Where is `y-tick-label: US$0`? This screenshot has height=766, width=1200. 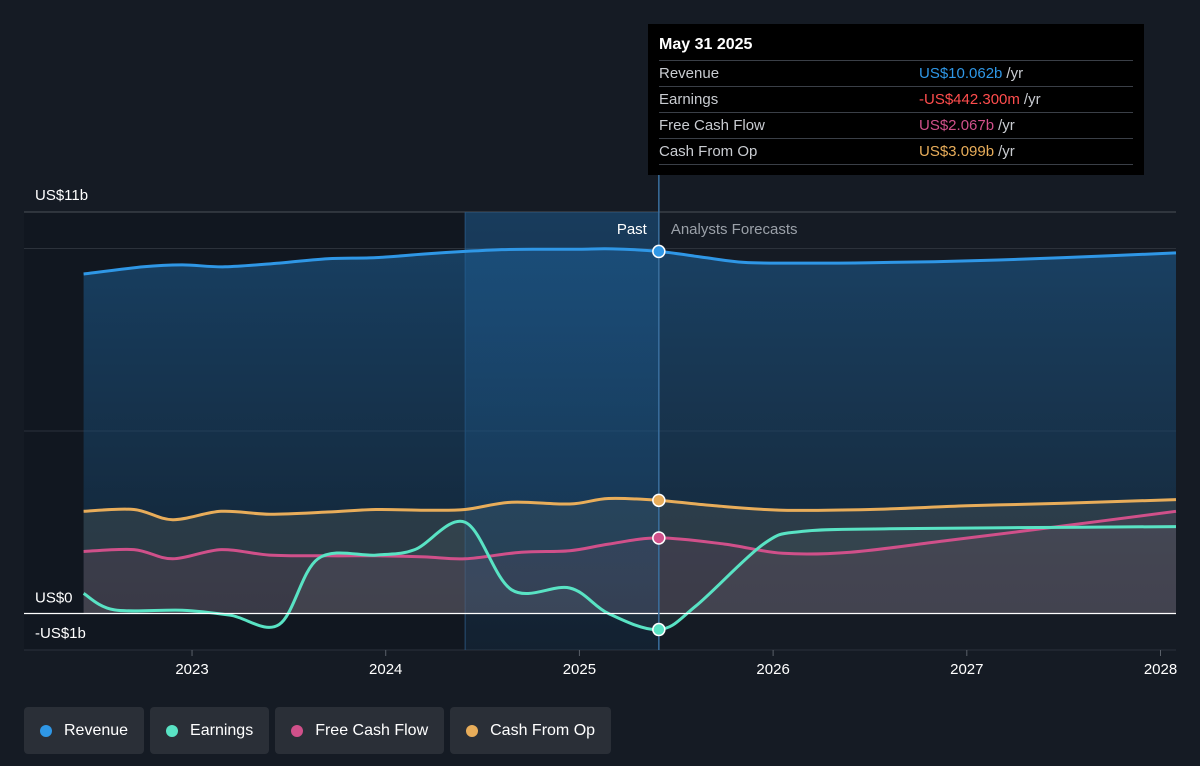 y-tick-label: US$0 is located at coordinates (54, 598).